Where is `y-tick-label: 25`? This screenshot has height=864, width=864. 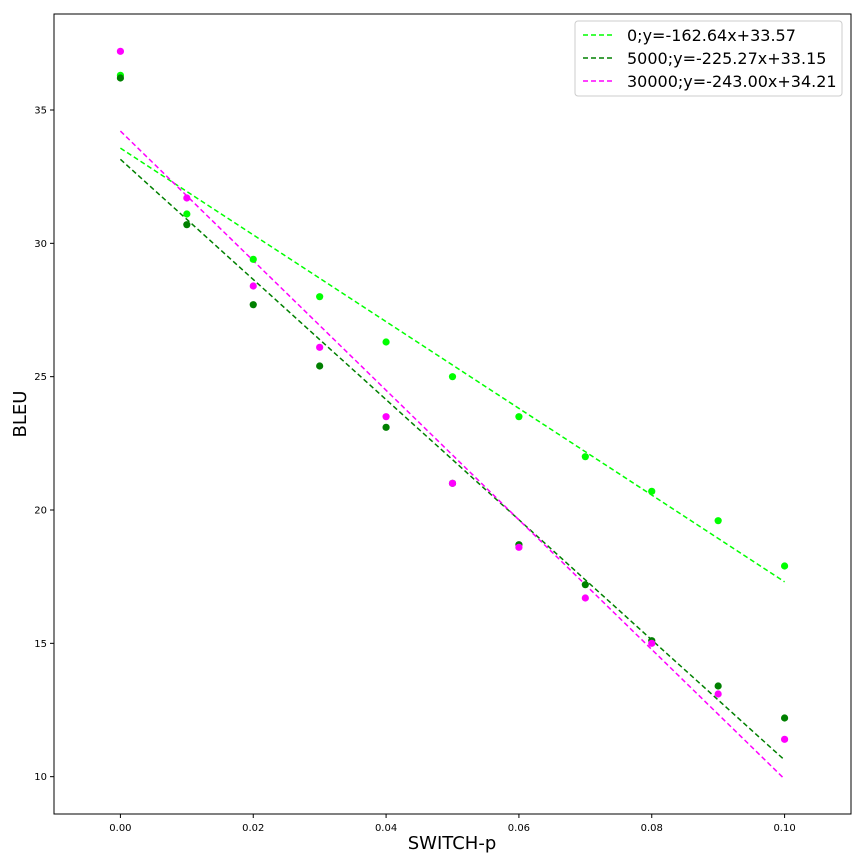
y-tick-label: 25 is located at coordinates (40, 377).